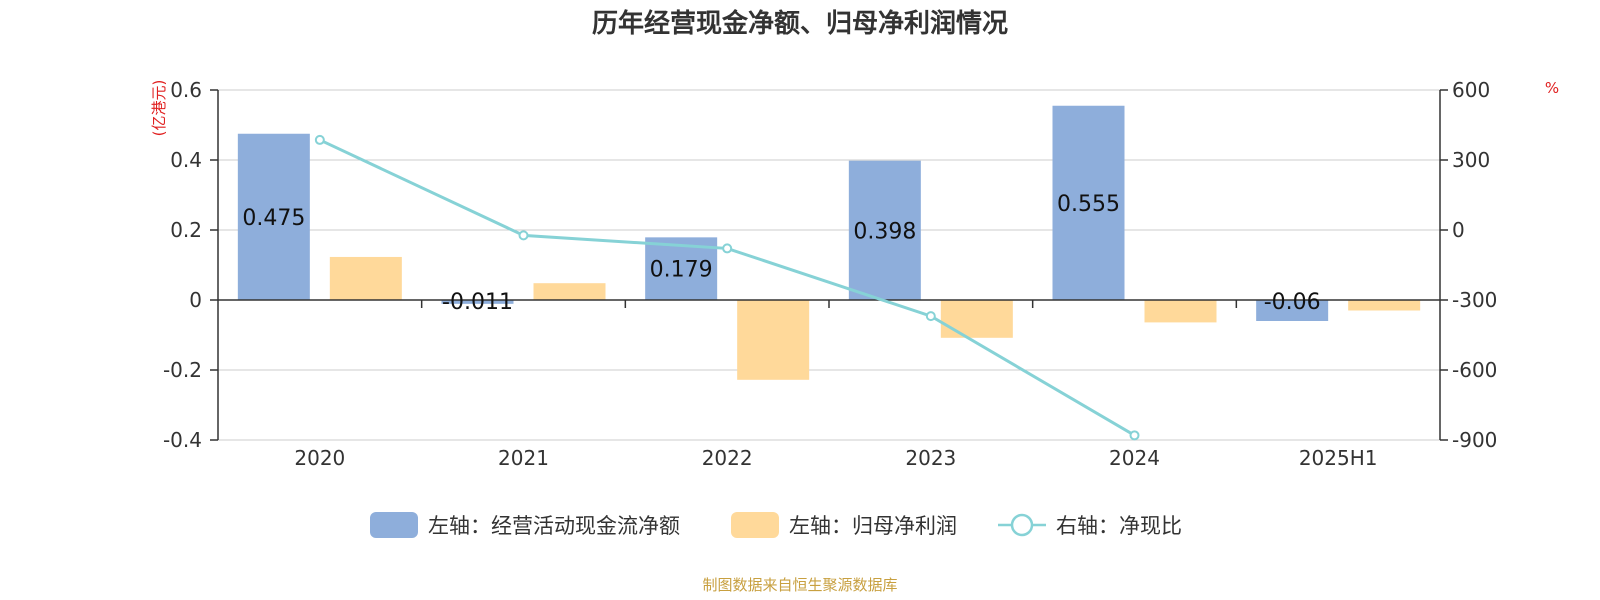 The width and height of the screenshot is (1600, 600). I want to click on category-label: 2020, so click(319, 458).